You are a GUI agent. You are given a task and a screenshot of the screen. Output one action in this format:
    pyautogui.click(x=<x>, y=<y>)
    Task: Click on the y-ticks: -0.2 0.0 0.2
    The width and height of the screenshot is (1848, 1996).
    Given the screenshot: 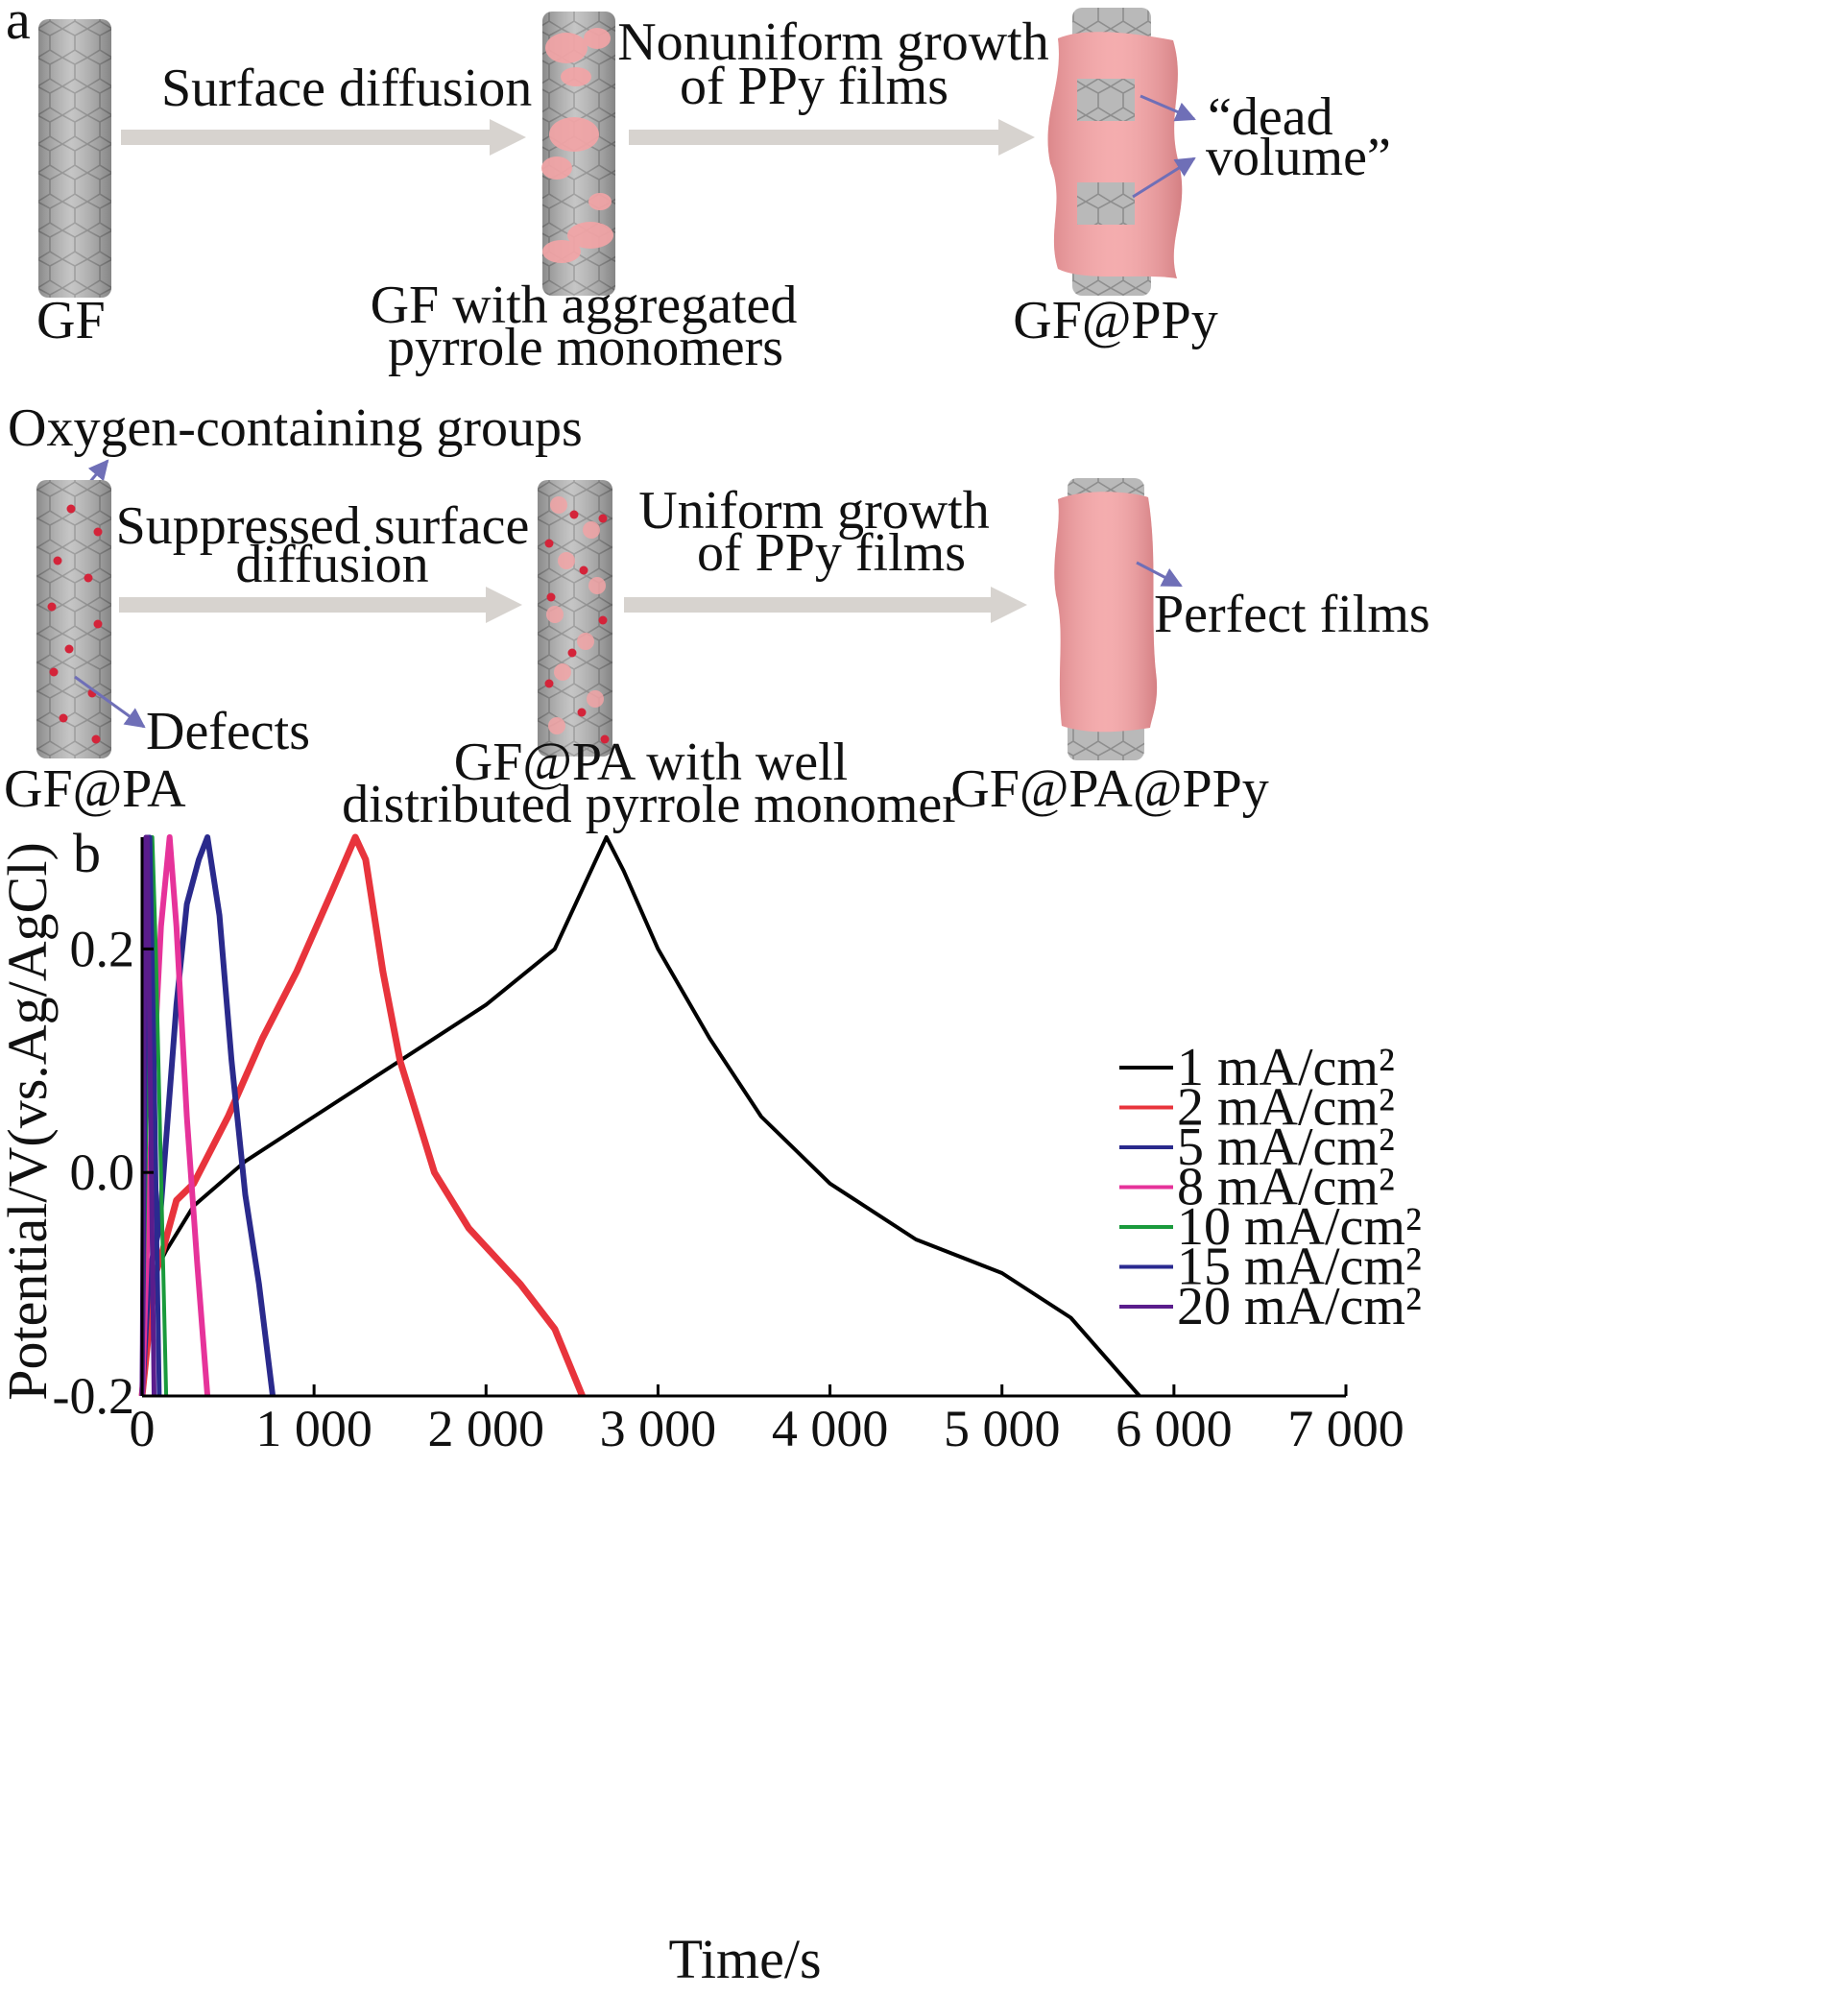 What is the action you would take?
    pyautogui.click(x=104, y=1172)
    